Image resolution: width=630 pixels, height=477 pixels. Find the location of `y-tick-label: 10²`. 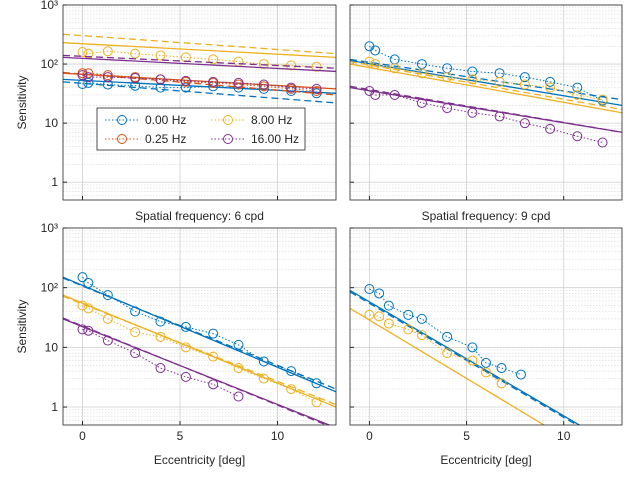

y-tick-label: 10² is located at coordinates (49, 288).